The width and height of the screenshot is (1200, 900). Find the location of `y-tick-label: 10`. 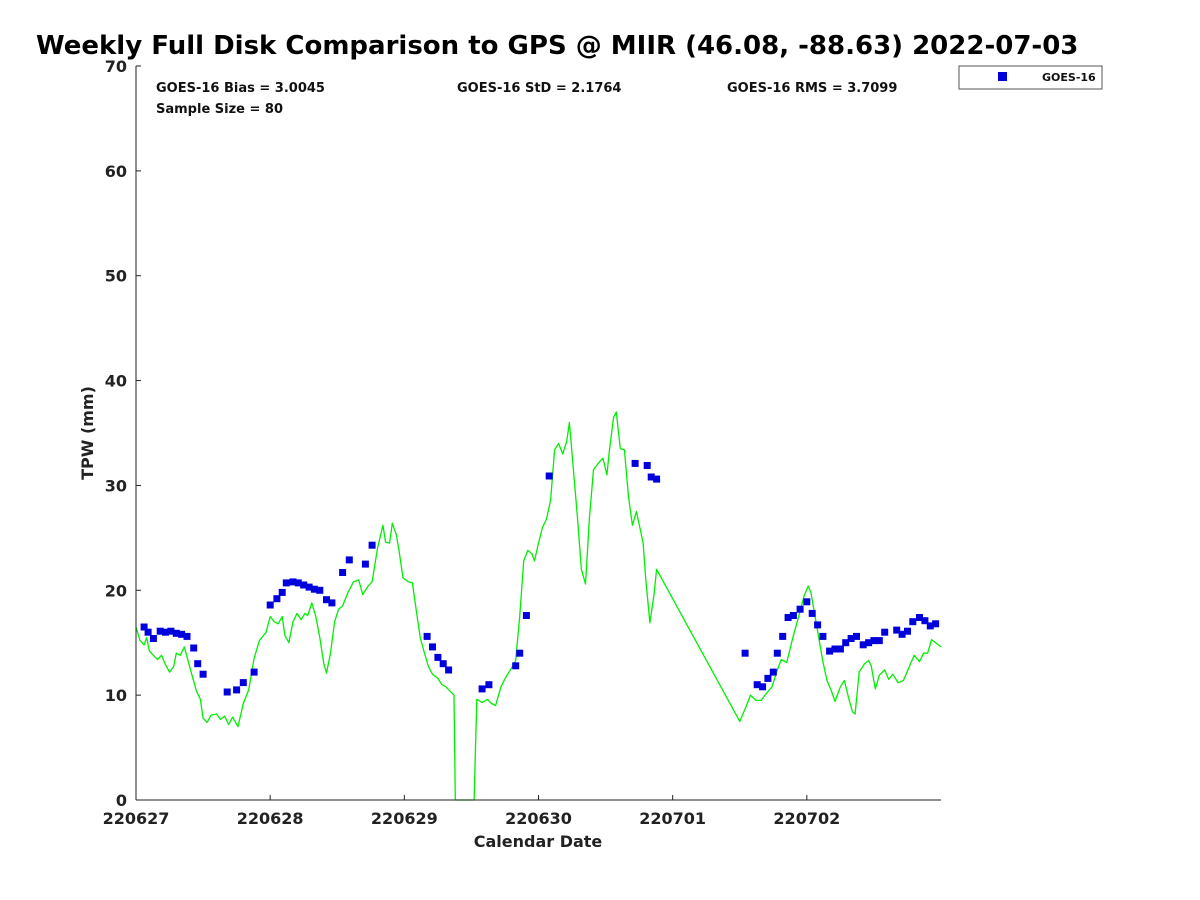

y-tick-label: 10 is located at coordinates (116, 695).